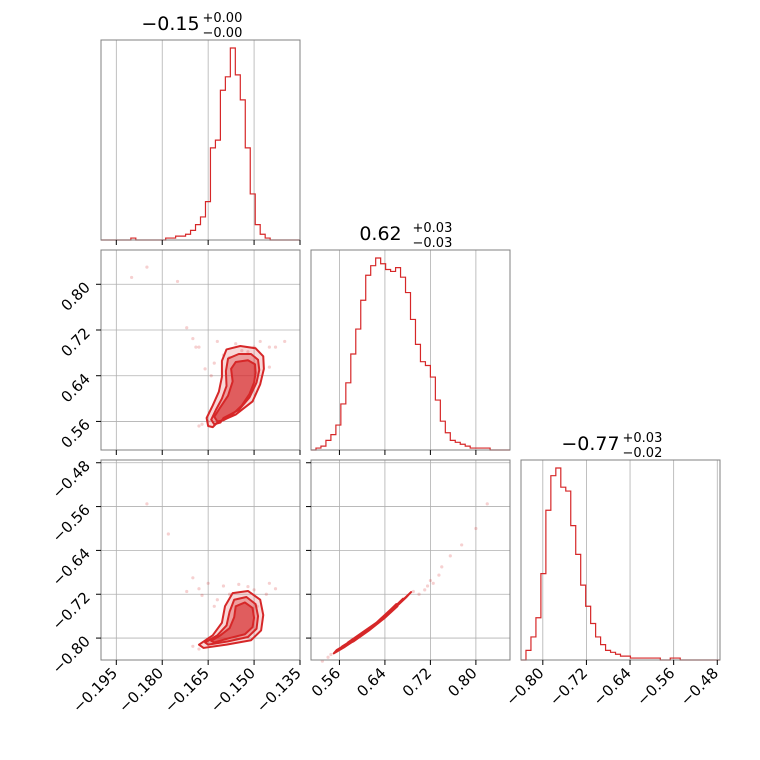 Image resolution: width=760 pixels, height=760 pixels. What do you see at coordinates (71, 479) in the screenshot?
I see `y-tick-label-2-4: −0.48` at bounding box center [71, 479].